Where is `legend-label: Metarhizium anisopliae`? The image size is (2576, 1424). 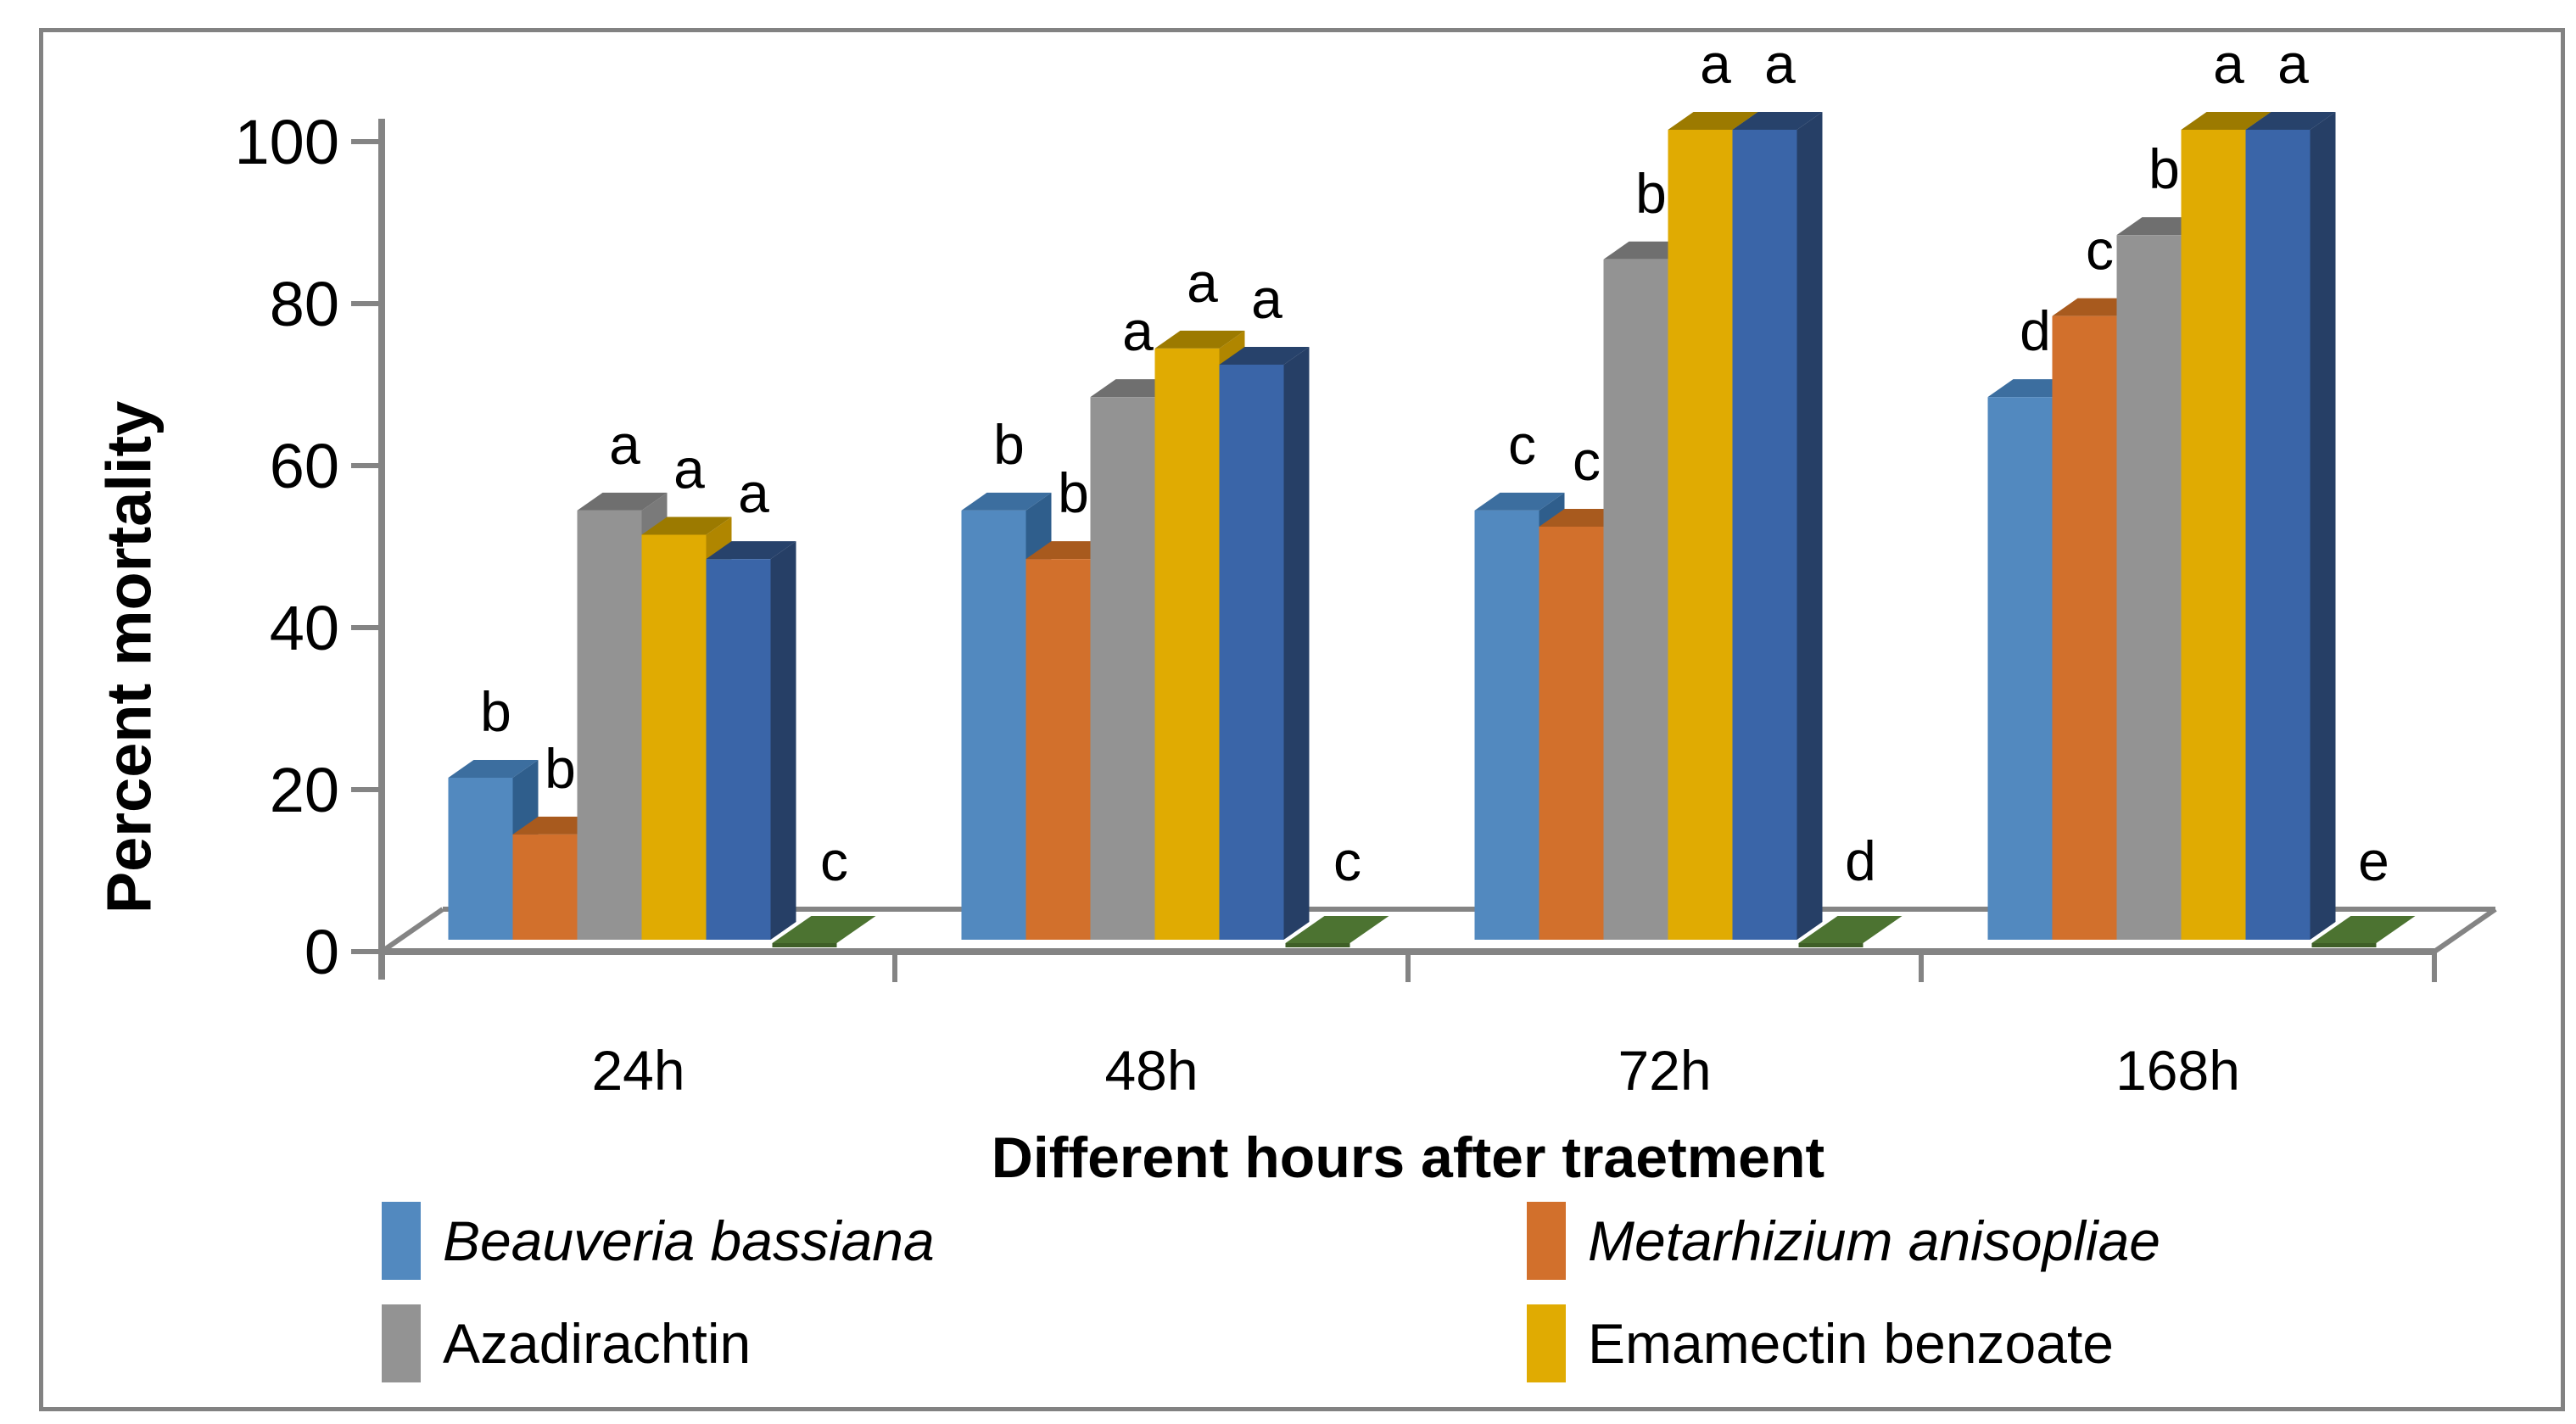 legend-label: Metarhizium anisopliae is located at coordinates (1874, 1241).